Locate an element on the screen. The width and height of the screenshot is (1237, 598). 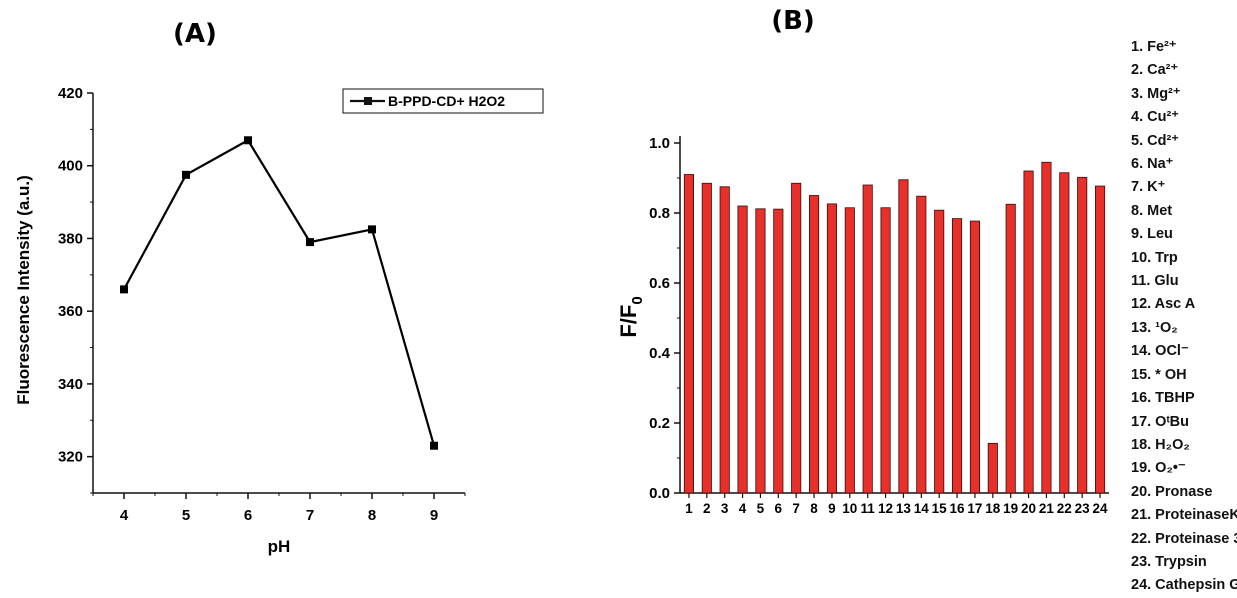
x-tick-label: 16 is located at coordinates (958, 508).